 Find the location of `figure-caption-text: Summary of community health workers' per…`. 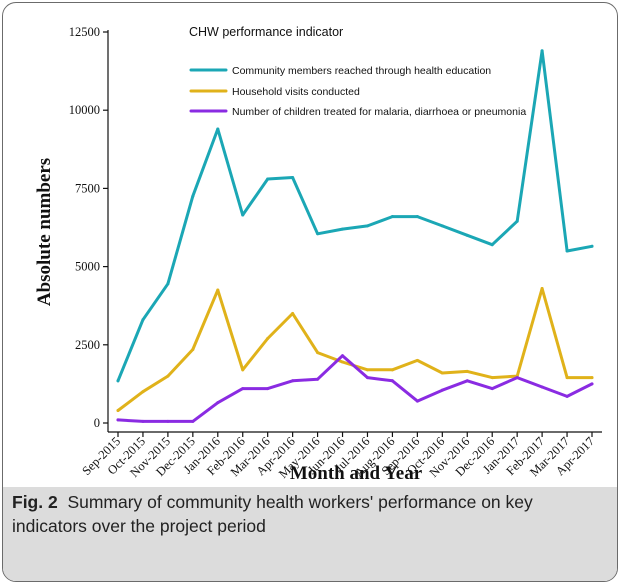

figure-caption-text: Summary of community health workers' per… is located at coordinates (272, 514).